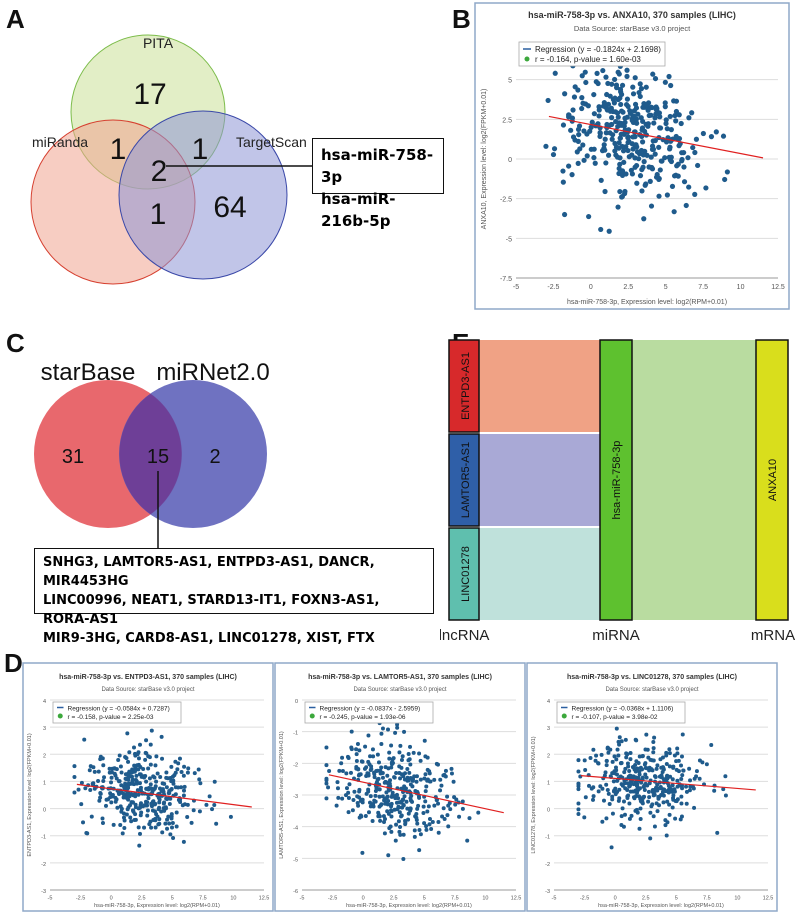 The height and width of the screenshot is (916, 798). Describe the element at coordinates (548, 702) in the screenshot. I see `y-tick-label: 4` at that location.